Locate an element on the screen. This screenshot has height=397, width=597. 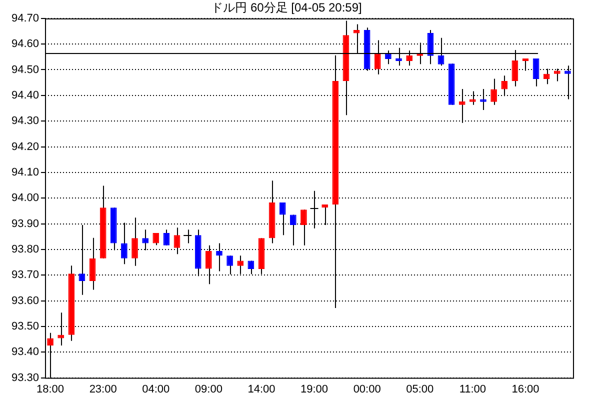
x-tick-label: 18:00 is located at coordinates (50, 389).